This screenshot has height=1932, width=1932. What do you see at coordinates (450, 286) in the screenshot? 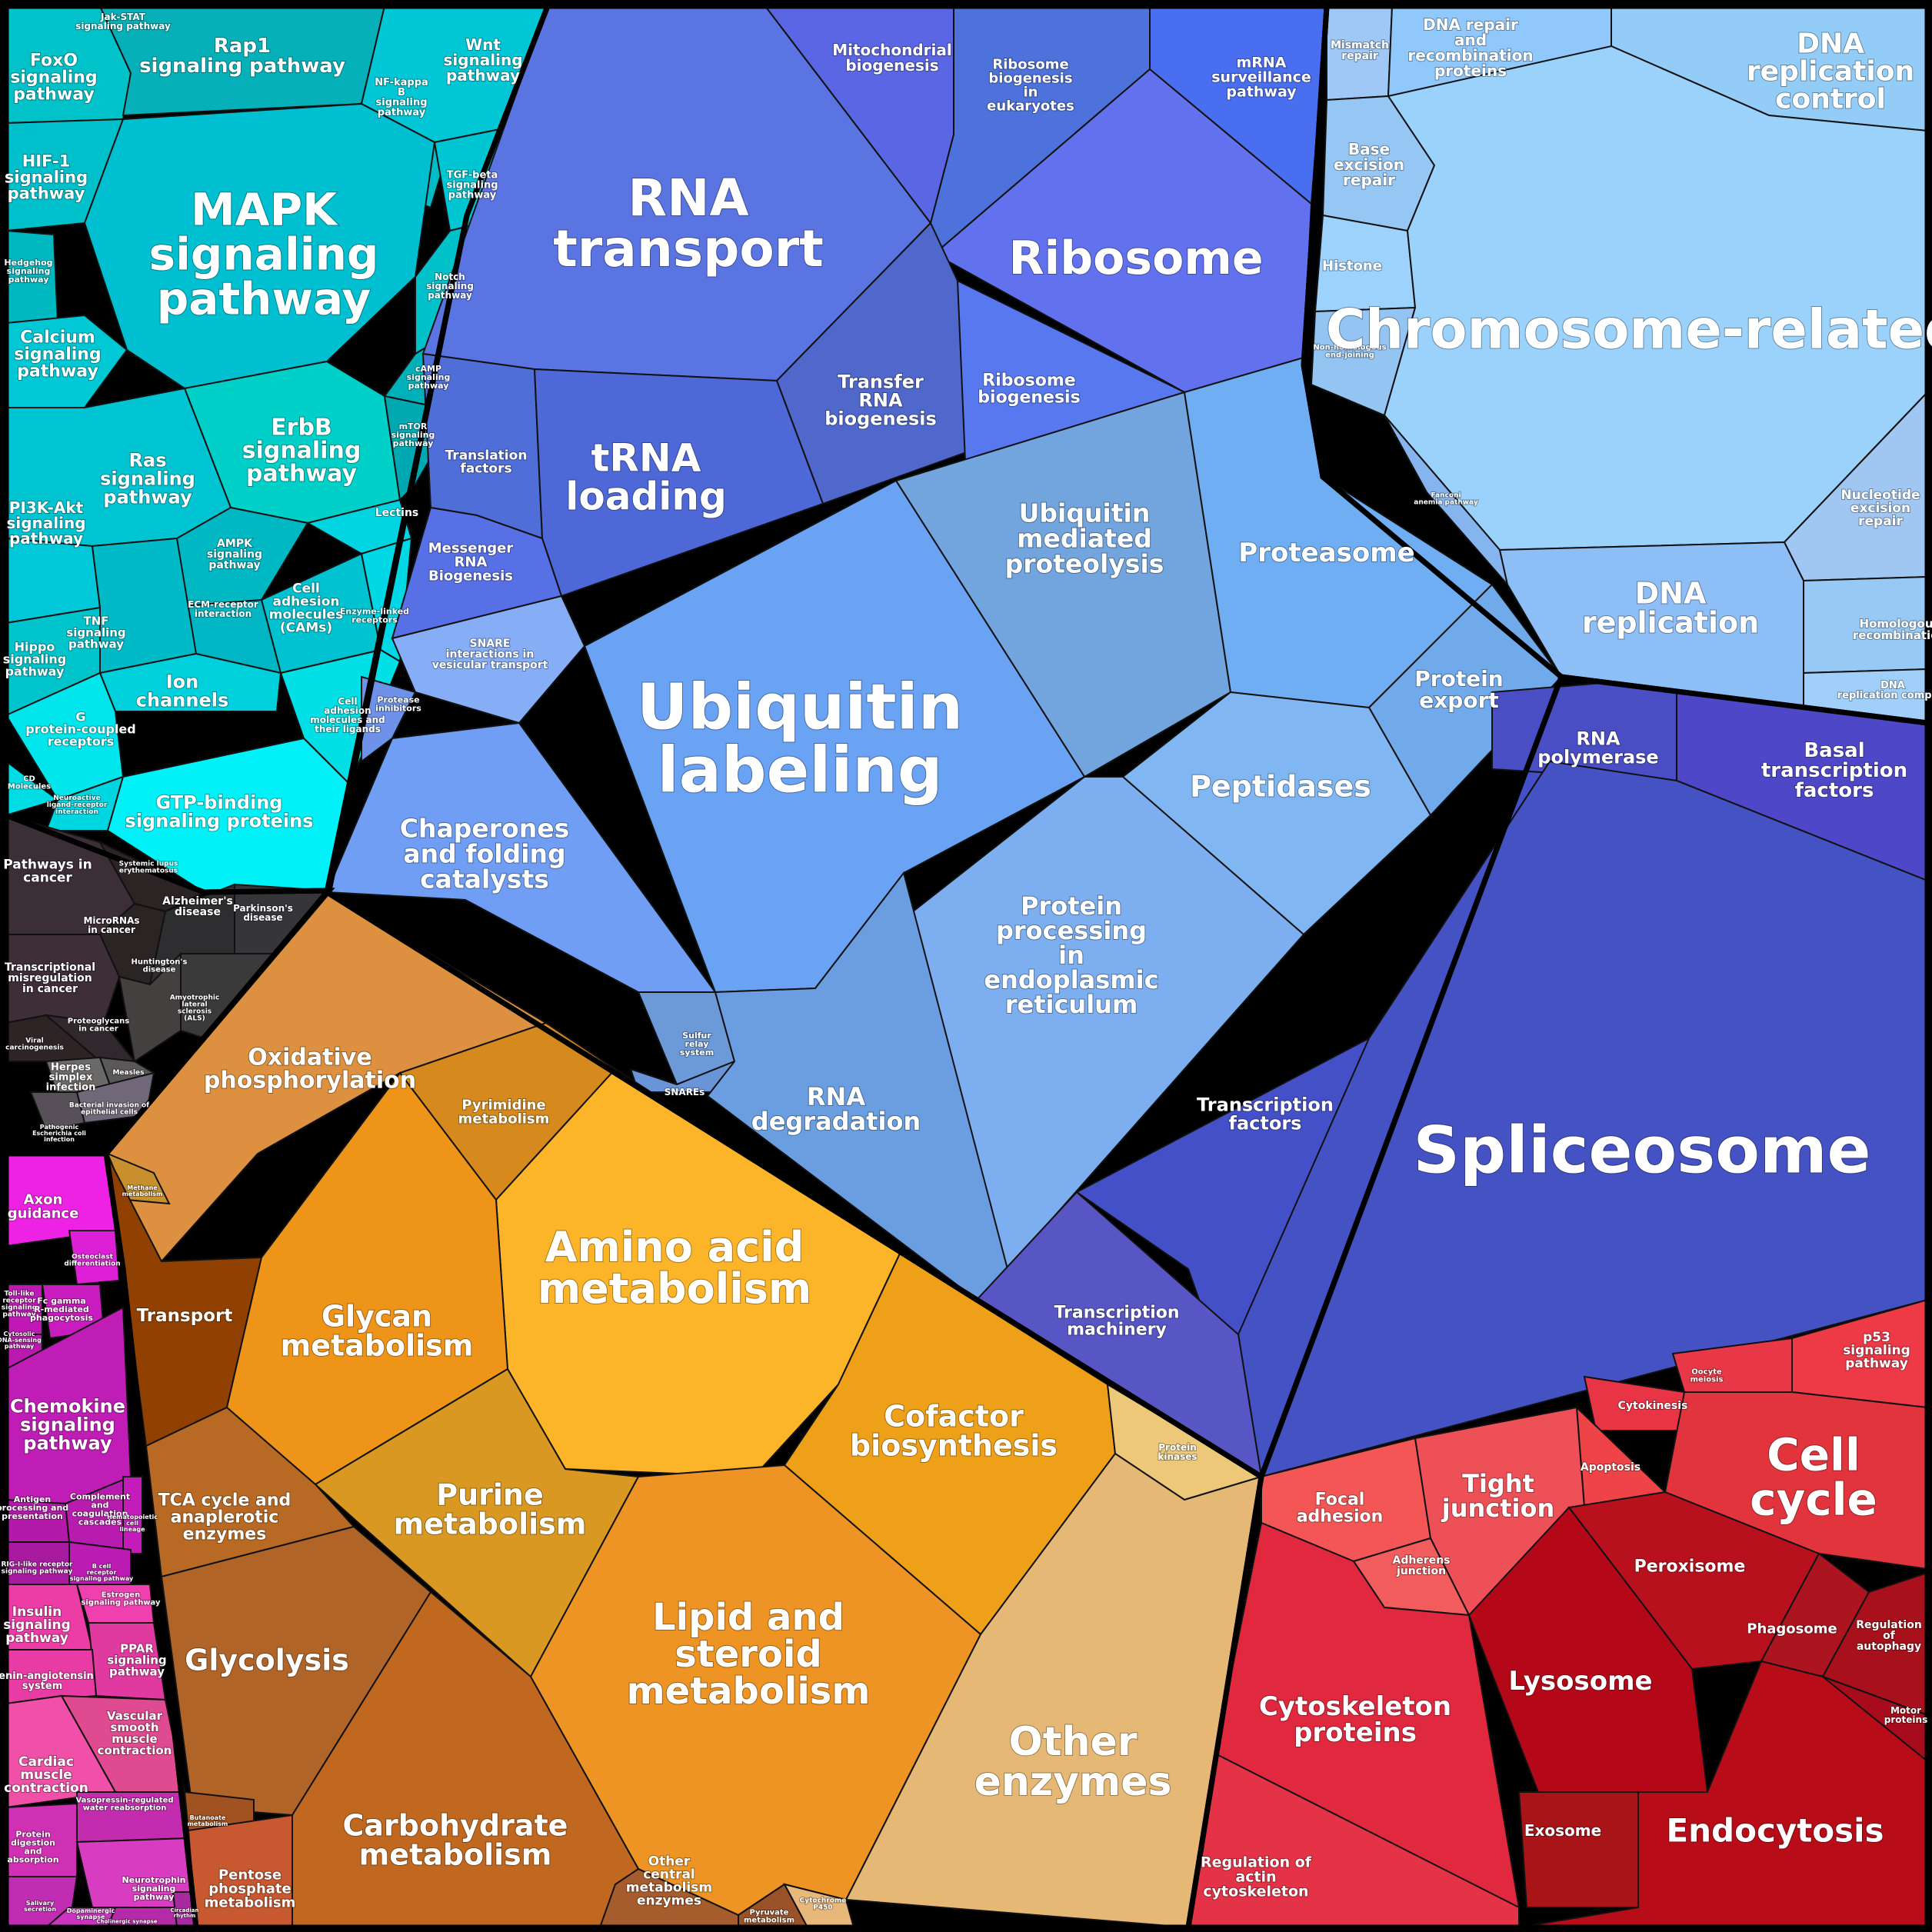
I see `label-notch-signaling-pathway: Notch signaling pathway` at bounding box center [450, 286].